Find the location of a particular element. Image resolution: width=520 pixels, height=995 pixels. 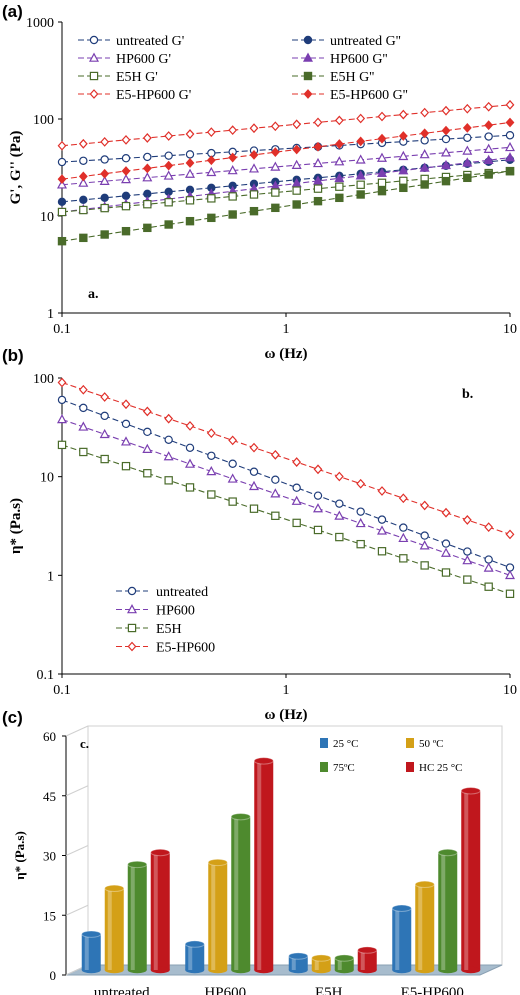

legend-label: untreated G' is located at coordinates (150, 41).